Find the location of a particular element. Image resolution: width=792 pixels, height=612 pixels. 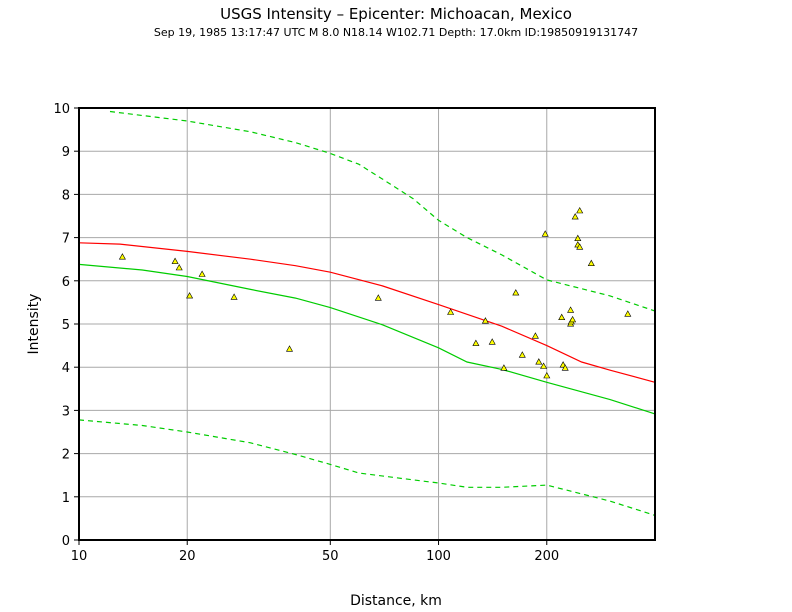

y-axis-label: Intensity is located at coordinates (34, 324).